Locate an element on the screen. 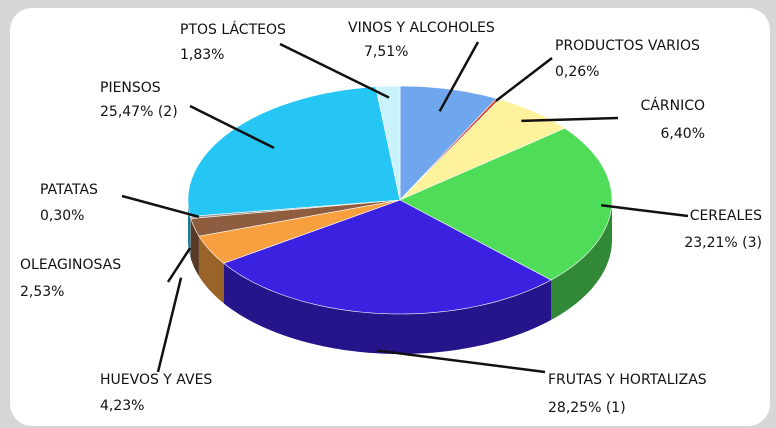  slice-label: PTOS LÁCTEOS is located at coordinates (233, 29).